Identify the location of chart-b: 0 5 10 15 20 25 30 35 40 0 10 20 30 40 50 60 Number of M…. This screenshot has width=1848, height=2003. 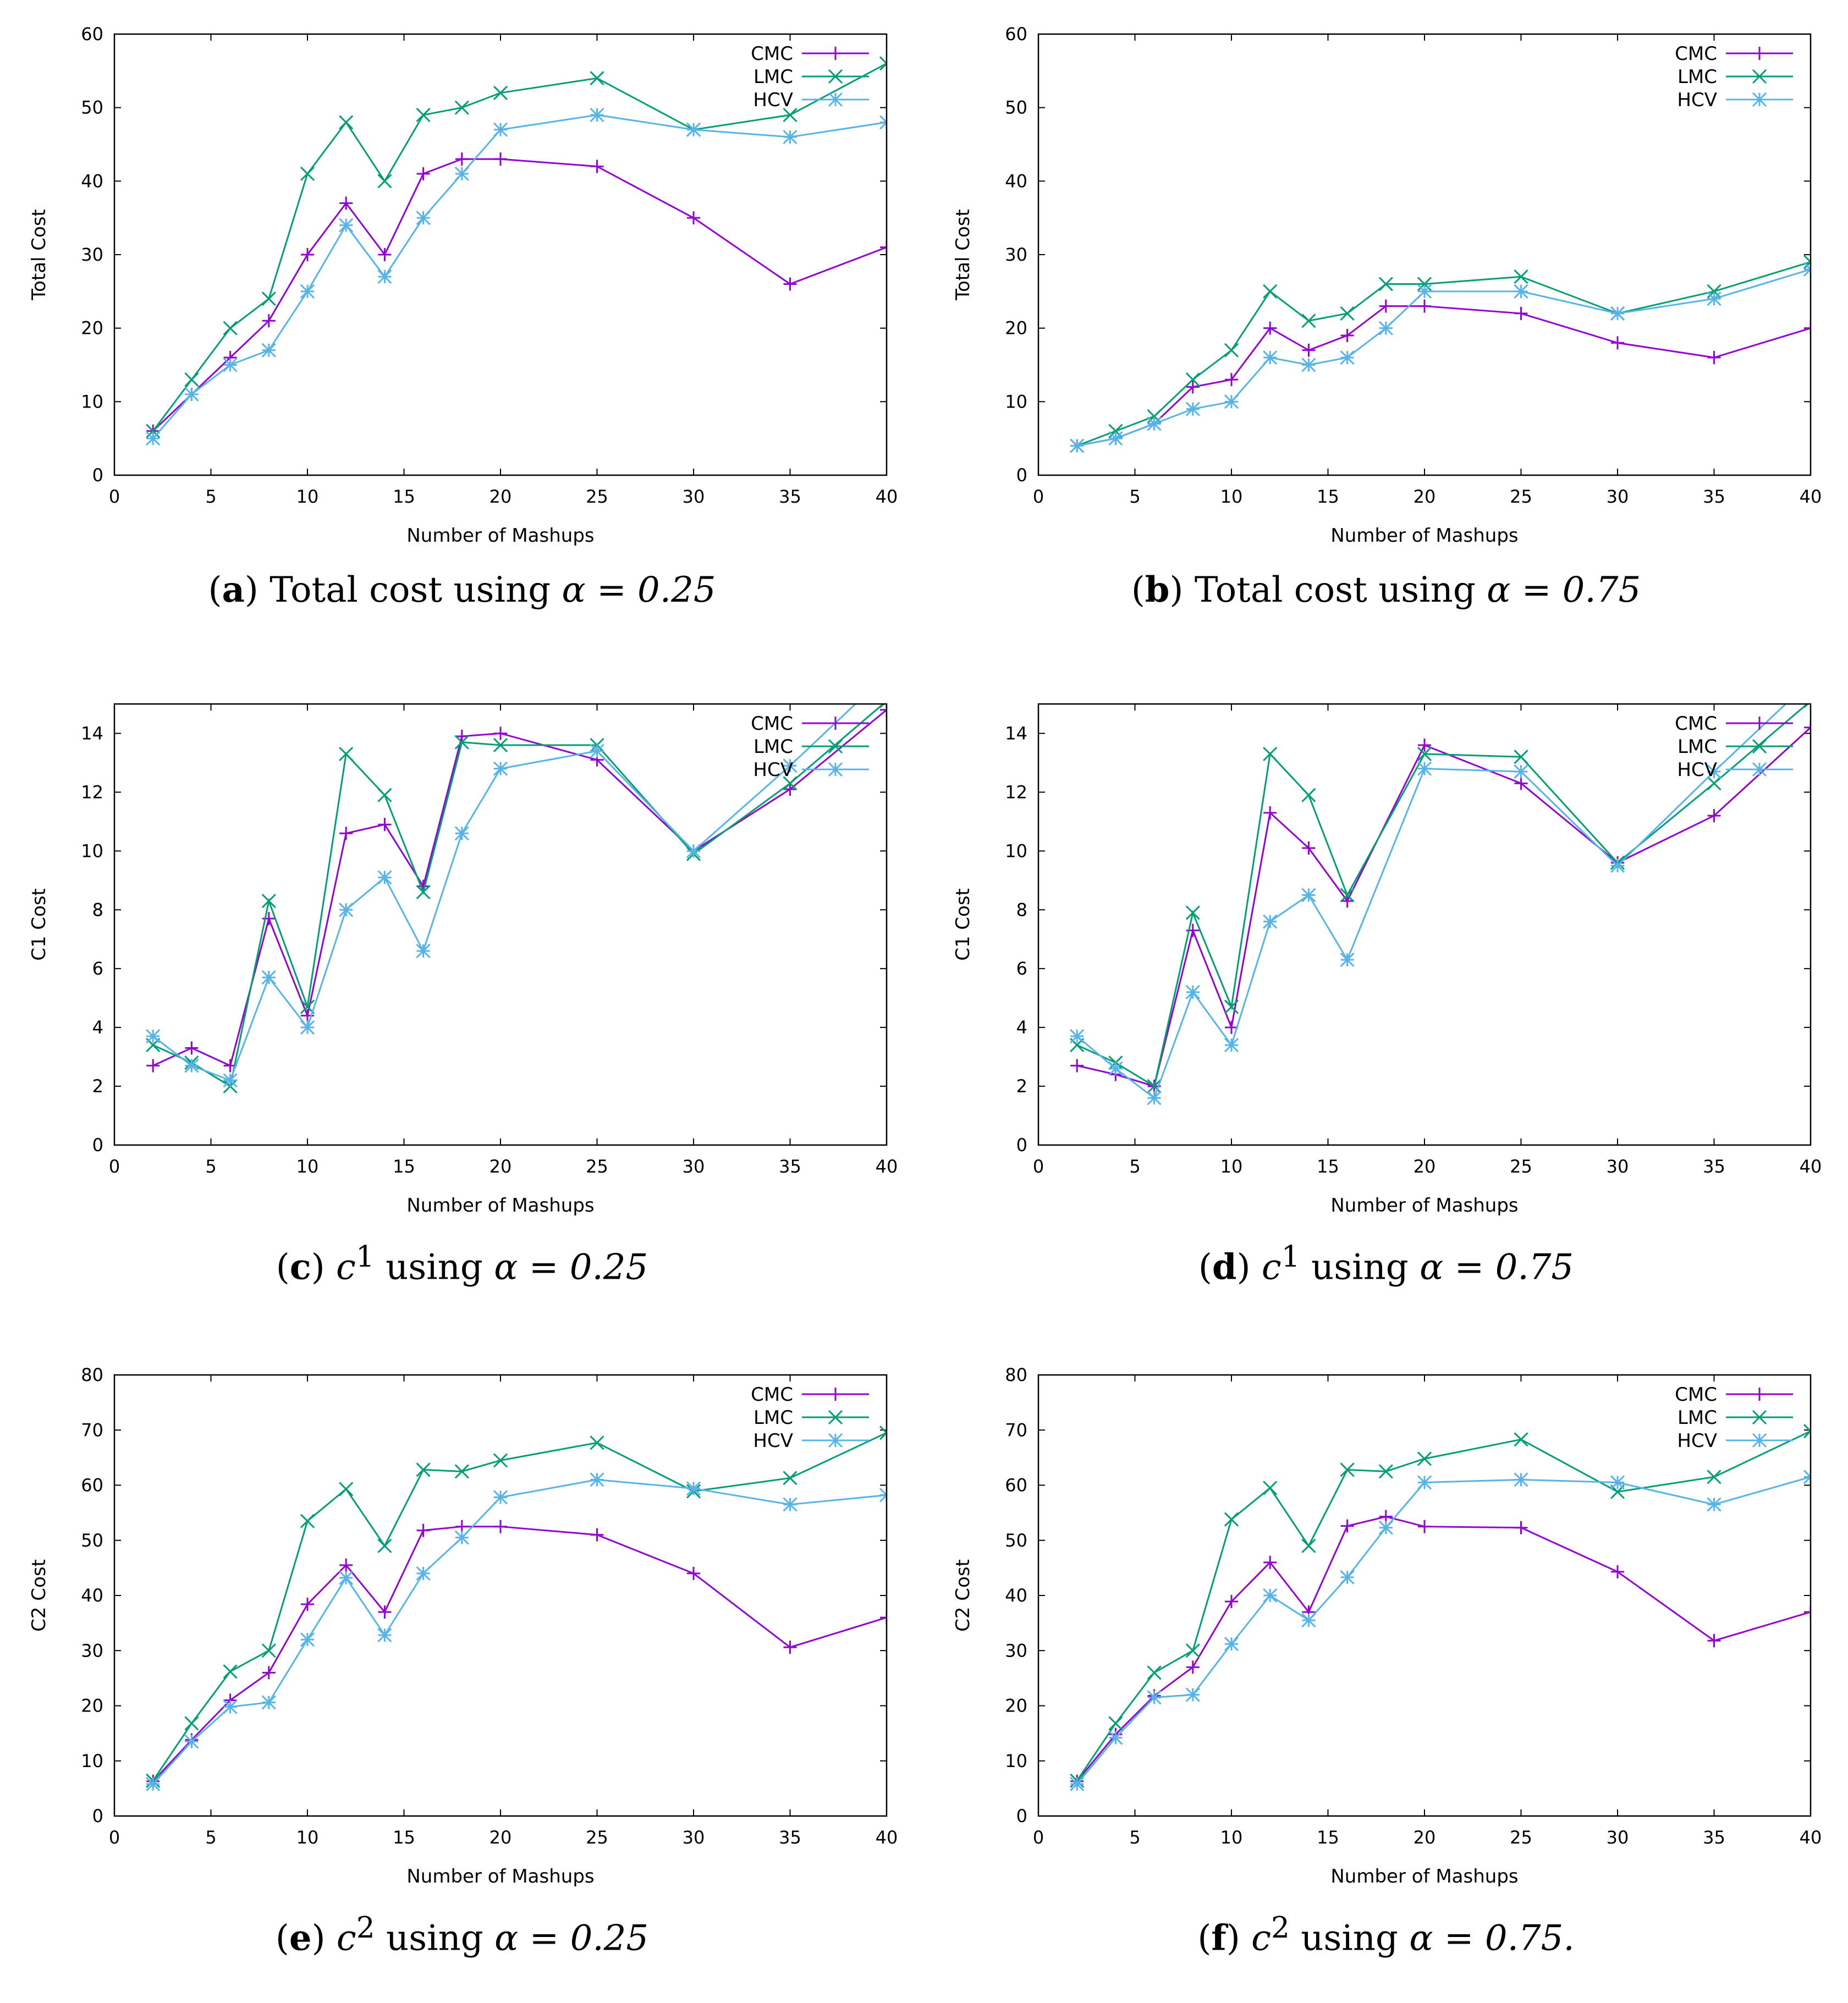
(1387, 285).